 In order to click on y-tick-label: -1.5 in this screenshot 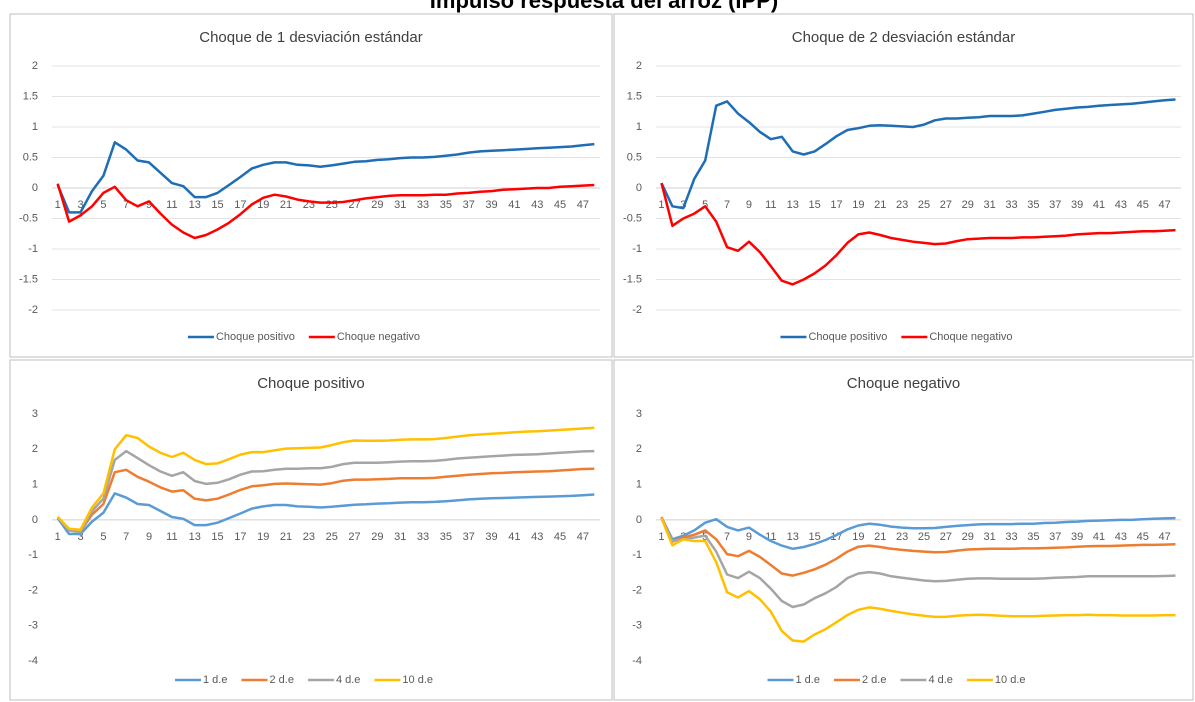, I will do `click(28, 279)`.